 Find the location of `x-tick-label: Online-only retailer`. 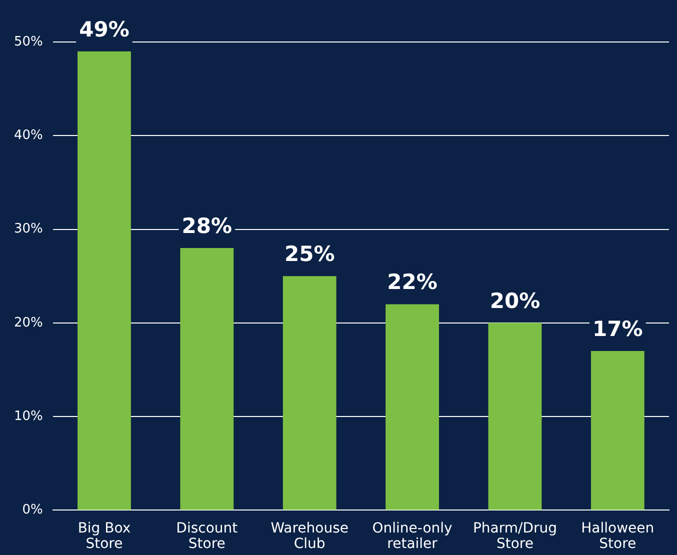

x-tick-label: Online-only retailer is located at coordinates (412, 536).